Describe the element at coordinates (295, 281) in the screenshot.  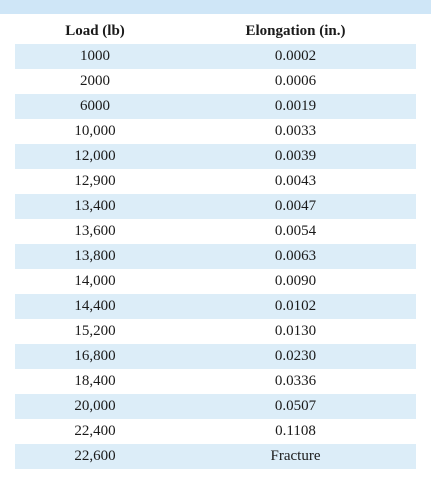
I see `elongation-cell: 0.0090` at that location.